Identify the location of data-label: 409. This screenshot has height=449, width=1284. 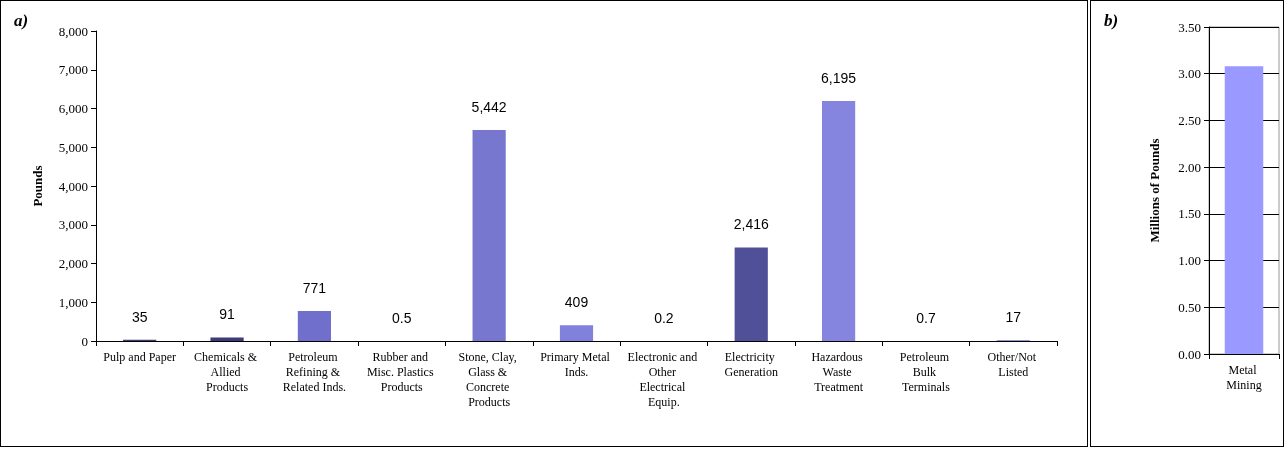
(576, 302).